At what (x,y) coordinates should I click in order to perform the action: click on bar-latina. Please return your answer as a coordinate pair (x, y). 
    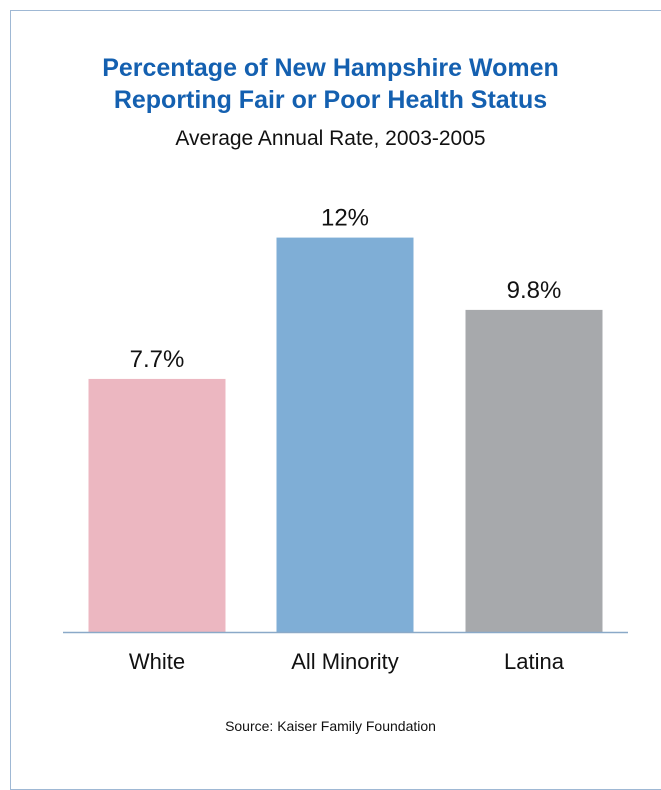
    Looking at the image, I should click on (534, 470).